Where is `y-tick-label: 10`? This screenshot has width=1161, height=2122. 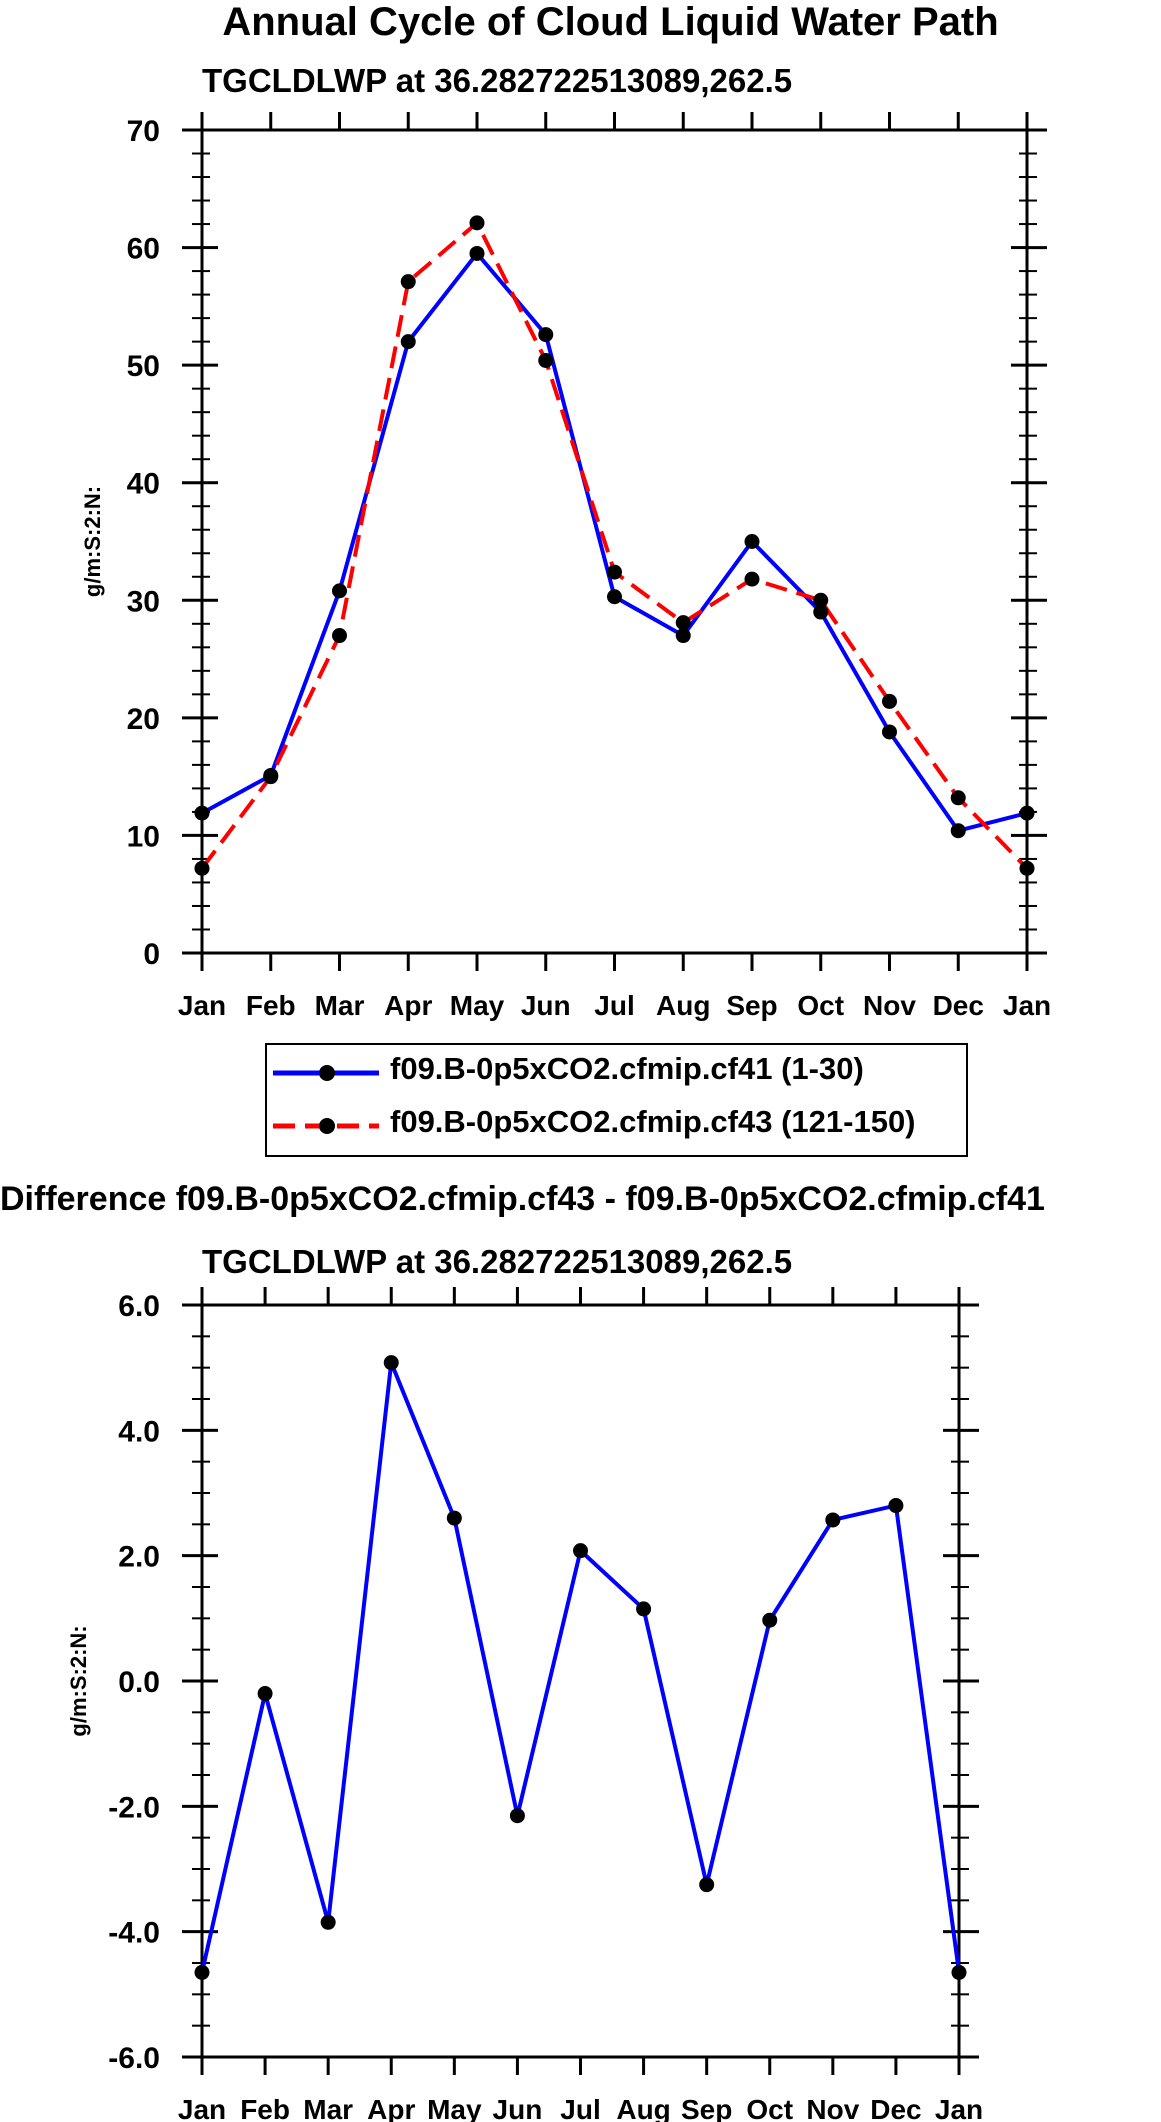
y-tick-label: 10 is located at coordinates (143, 836).